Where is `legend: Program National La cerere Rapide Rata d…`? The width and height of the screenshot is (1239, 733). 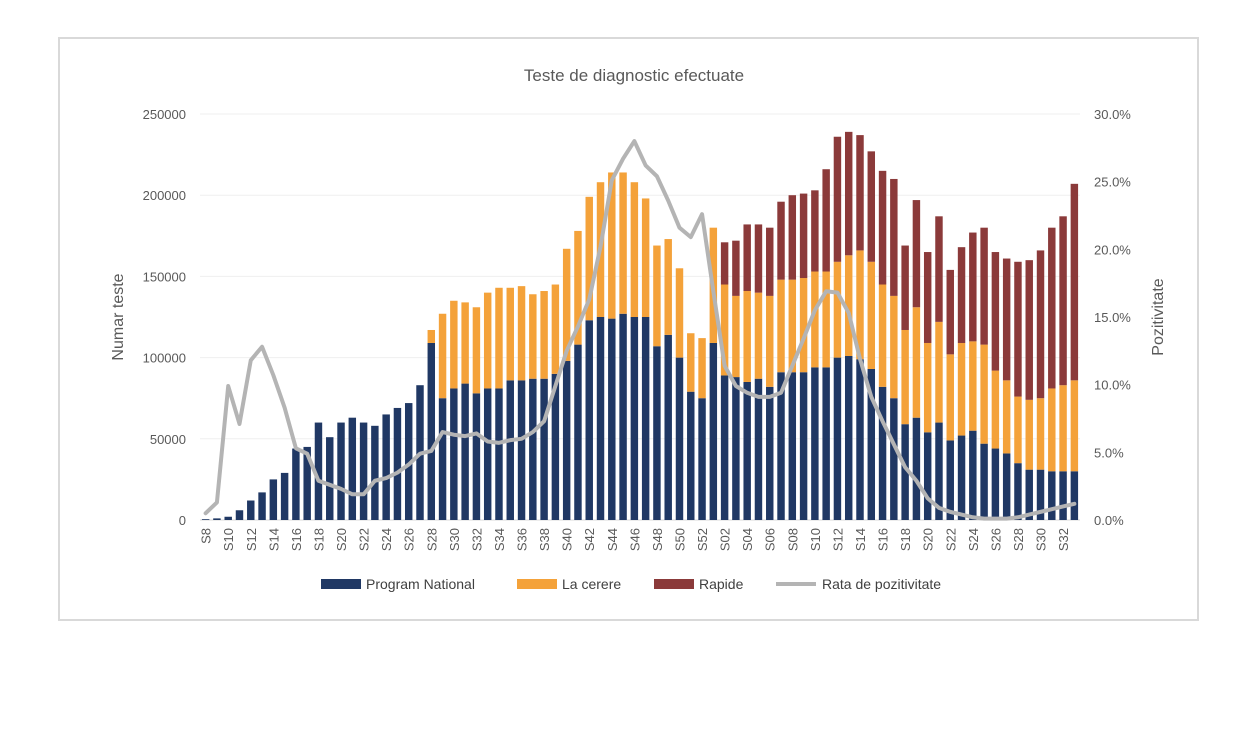 legend: Program National La cerere Rapide Rata d… is located at coordinates (631, 584).